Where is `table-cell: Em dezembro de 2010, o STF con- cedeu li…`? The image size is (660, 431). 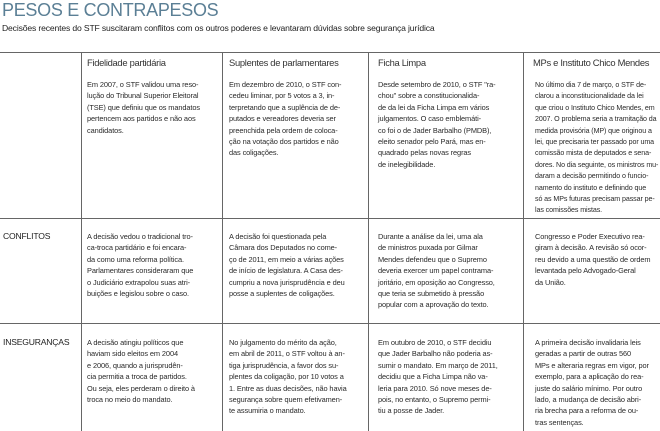
table-cell: Em dezembro de 2010, o STF con- cedeu li… is located at coordinates (285, 119).